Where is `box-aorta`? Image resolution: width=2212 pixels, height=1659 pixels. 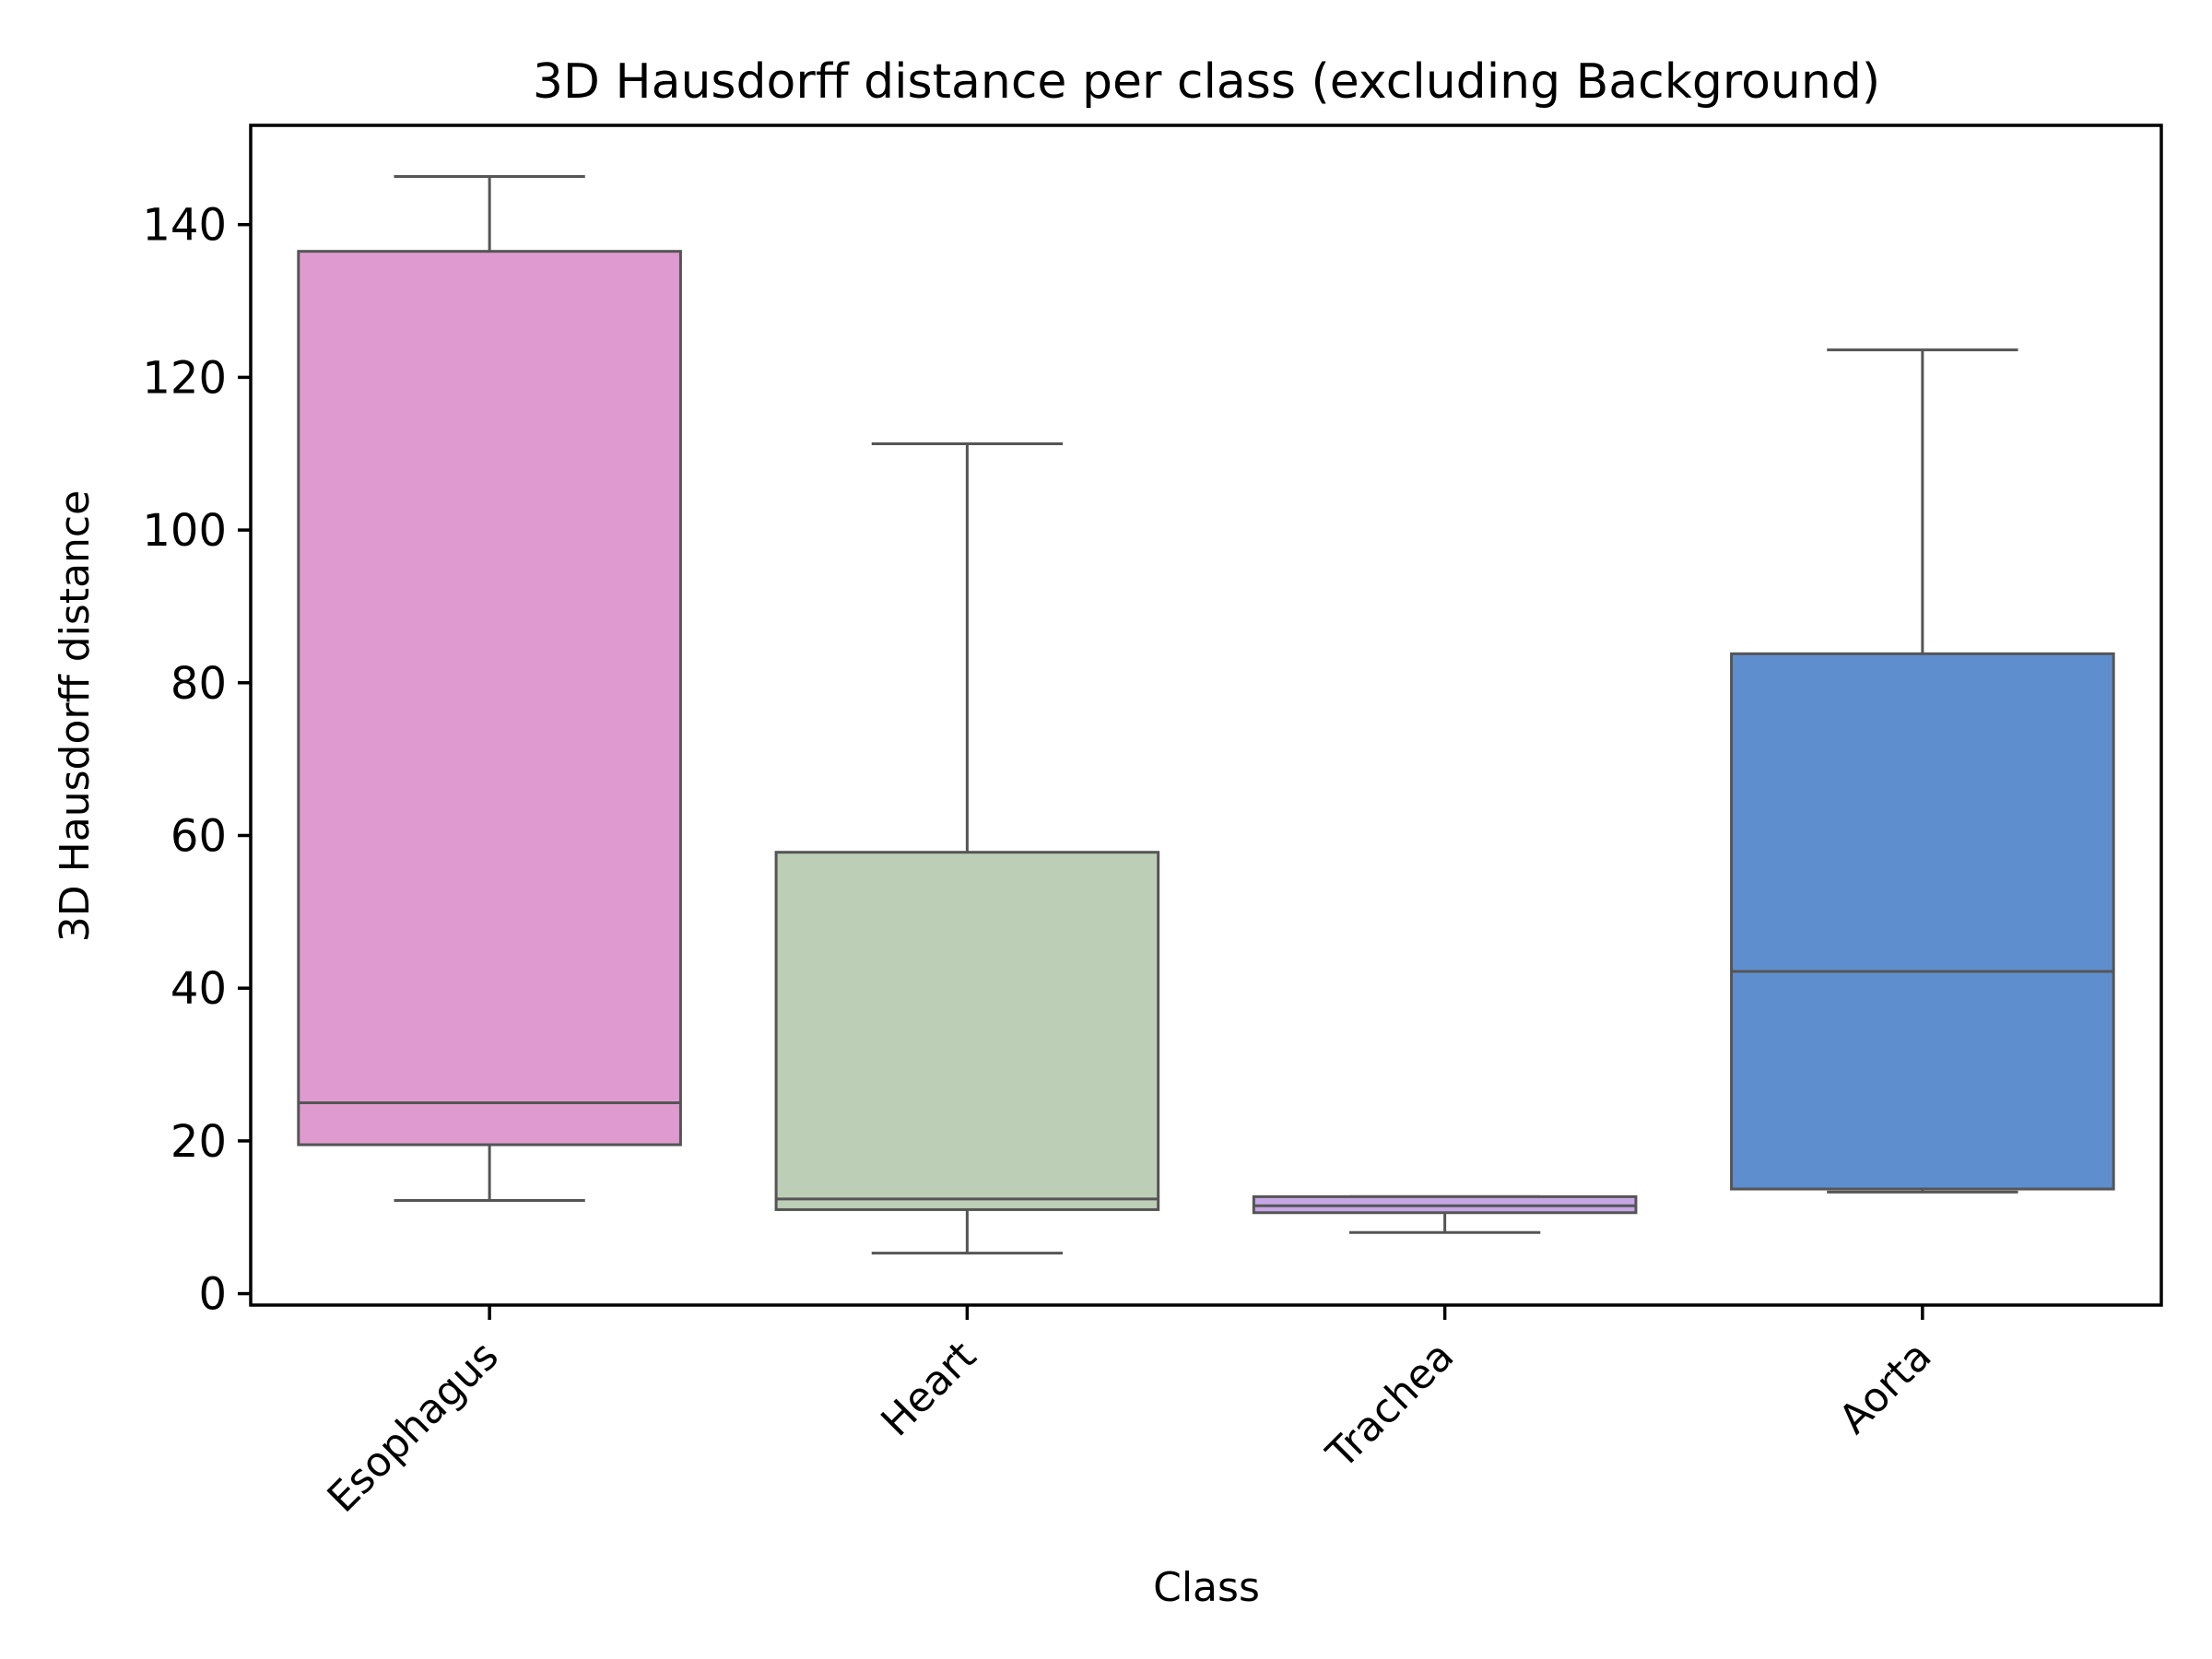 box-aorta is located at coordinates (1922, 771).